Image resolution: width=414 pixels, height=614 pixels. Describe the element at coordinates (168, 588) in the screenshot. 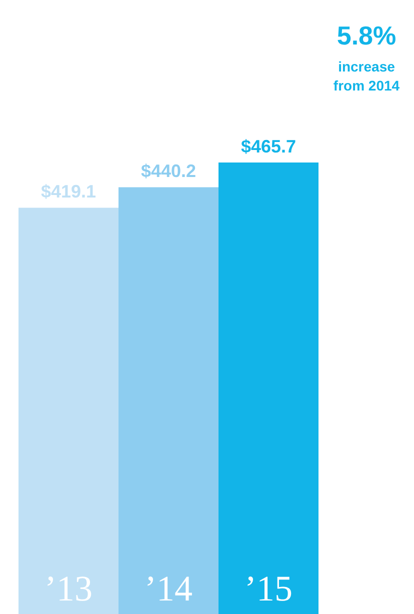

I see `x-tick-label: ’14` at that location.